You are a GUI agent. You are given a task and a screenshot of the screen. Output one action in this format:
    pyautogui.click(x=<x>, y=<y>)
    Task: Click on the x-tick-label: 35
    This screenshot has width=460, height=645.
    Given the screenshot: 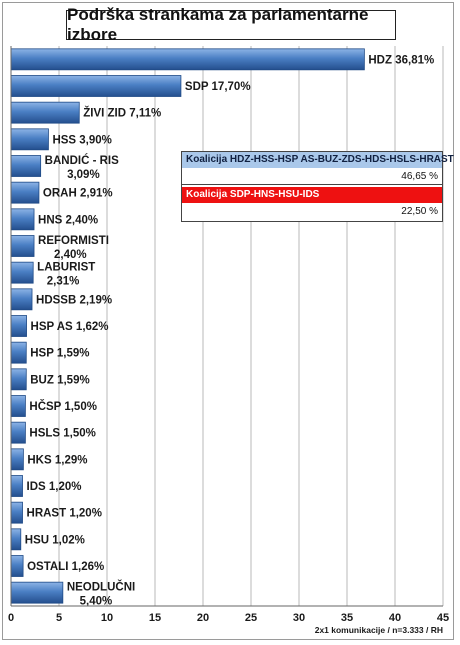 What is the action you would take?
    pyautogui.click(x=347, y=618)
    